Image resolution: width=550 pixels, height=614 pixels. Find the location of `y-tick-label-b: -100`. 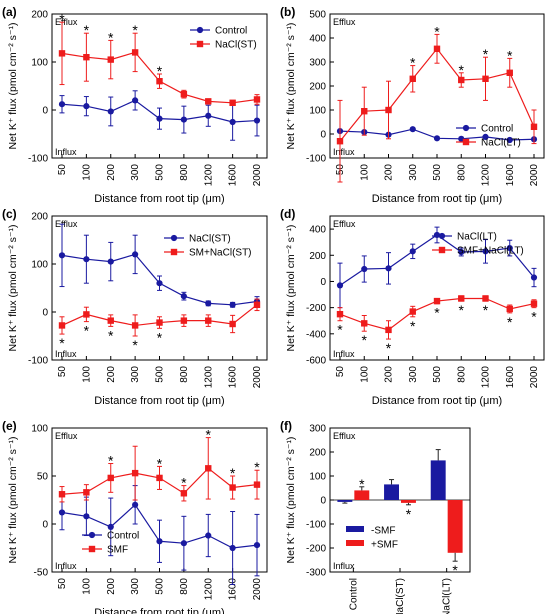

y-tick-label-b: -100 is located at coordinates (316, 159).